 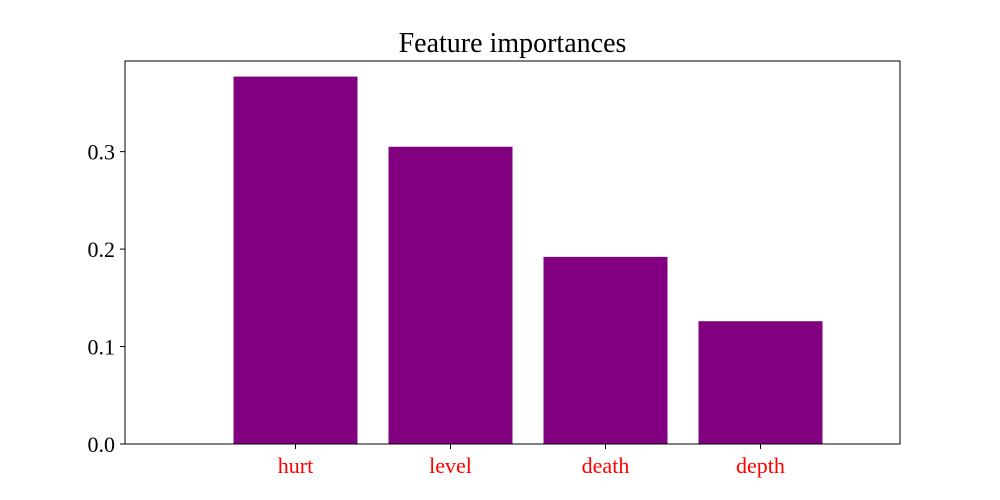 What do you see at coordinates (760, 465) in the screenshot?
I see `x-tick-label: depth` at bounding box center [760, 465].